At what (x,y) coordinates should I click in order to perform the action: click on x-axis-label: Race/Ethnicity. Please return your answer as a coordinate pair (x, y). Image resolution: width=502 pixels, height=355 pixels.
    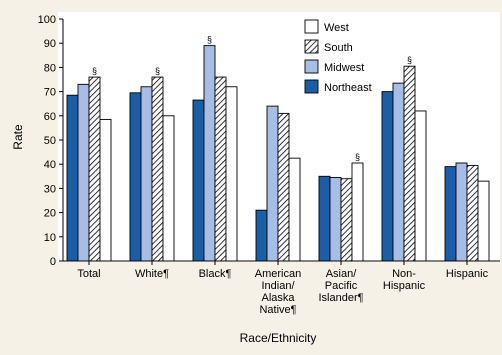
    Looking at the image, I should click on (278, 338).